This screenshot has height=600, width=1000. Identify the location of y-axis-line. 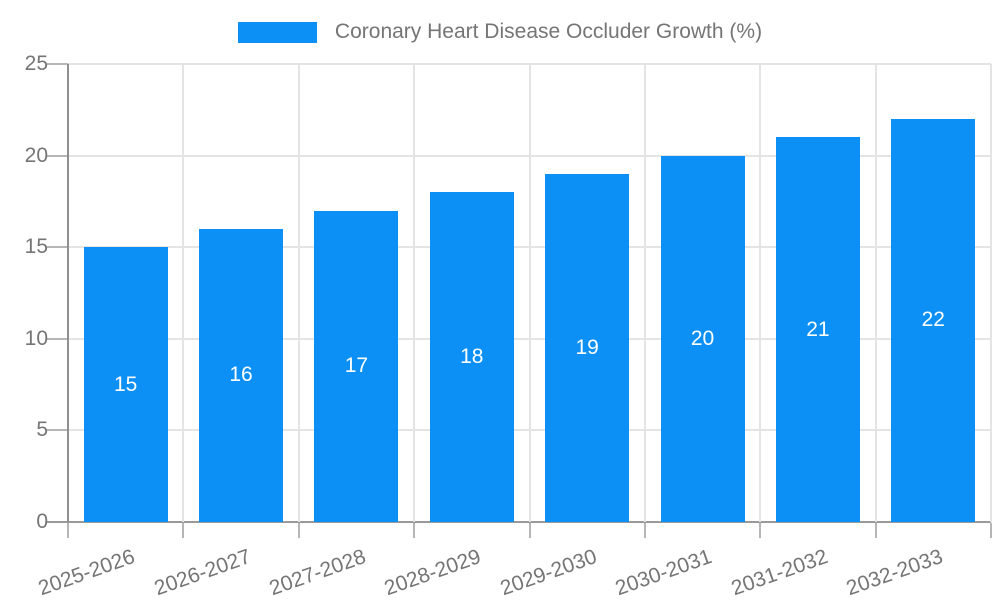
(68, 293).